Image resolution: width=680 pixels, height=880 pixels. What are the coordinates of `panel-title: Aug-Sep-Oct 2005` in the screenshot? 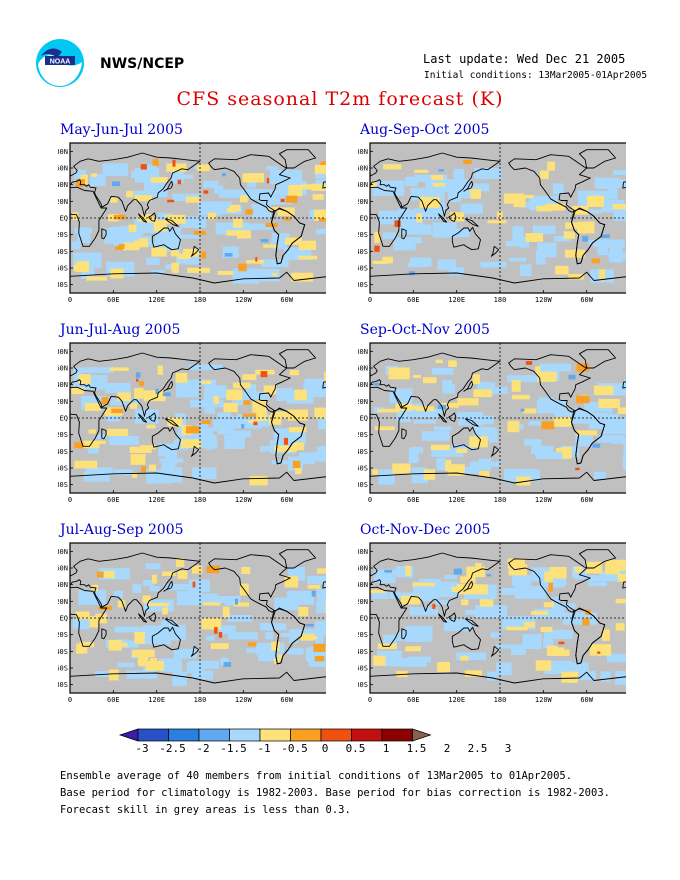 It's located at (425, 130).